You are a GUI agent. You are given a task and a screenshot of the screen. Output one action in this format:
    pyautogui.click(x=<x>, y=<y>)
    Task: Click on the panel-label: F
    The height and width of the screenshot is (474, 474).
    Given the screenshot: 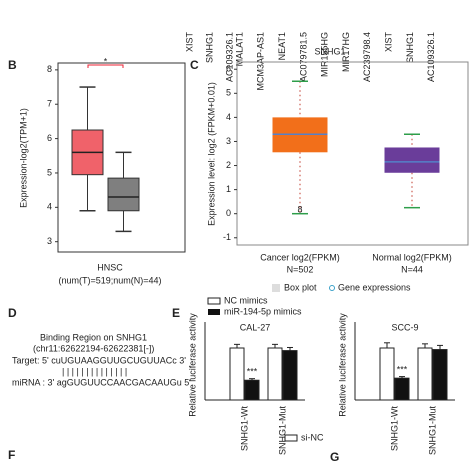 What is the action you would take?
    pyautogui.click(x=11, y=455)
    